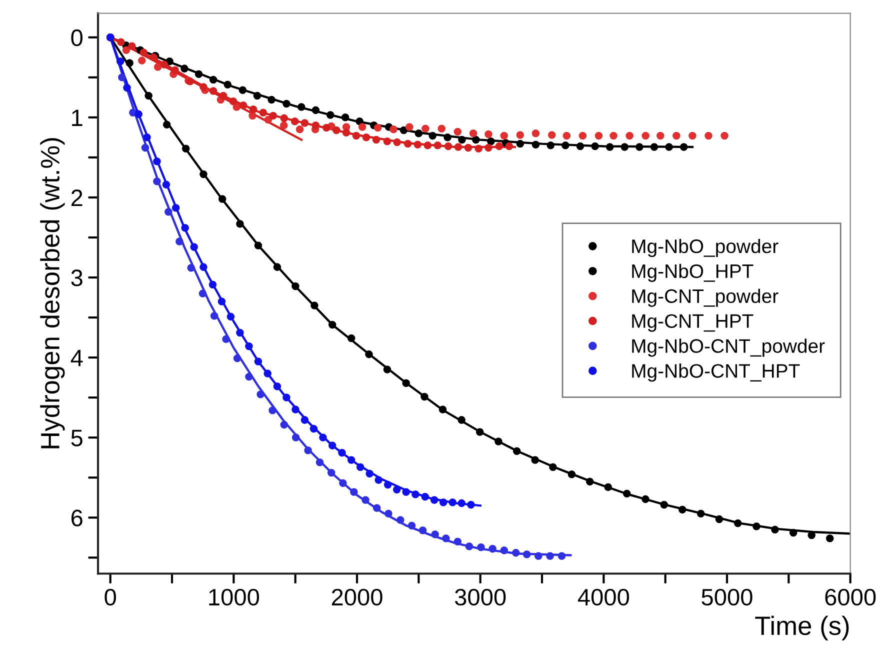 The image size is (883, 667). What do you see at coordinates (802, 628) in the screenshot?
I see `x-axis-title: Time (s)` at bounding box center [802, 628].